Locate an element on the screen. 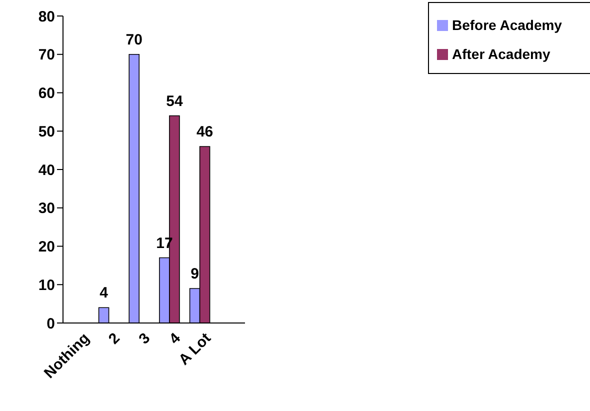  y-tick-label: 20 is located at coordinates (46, 247).